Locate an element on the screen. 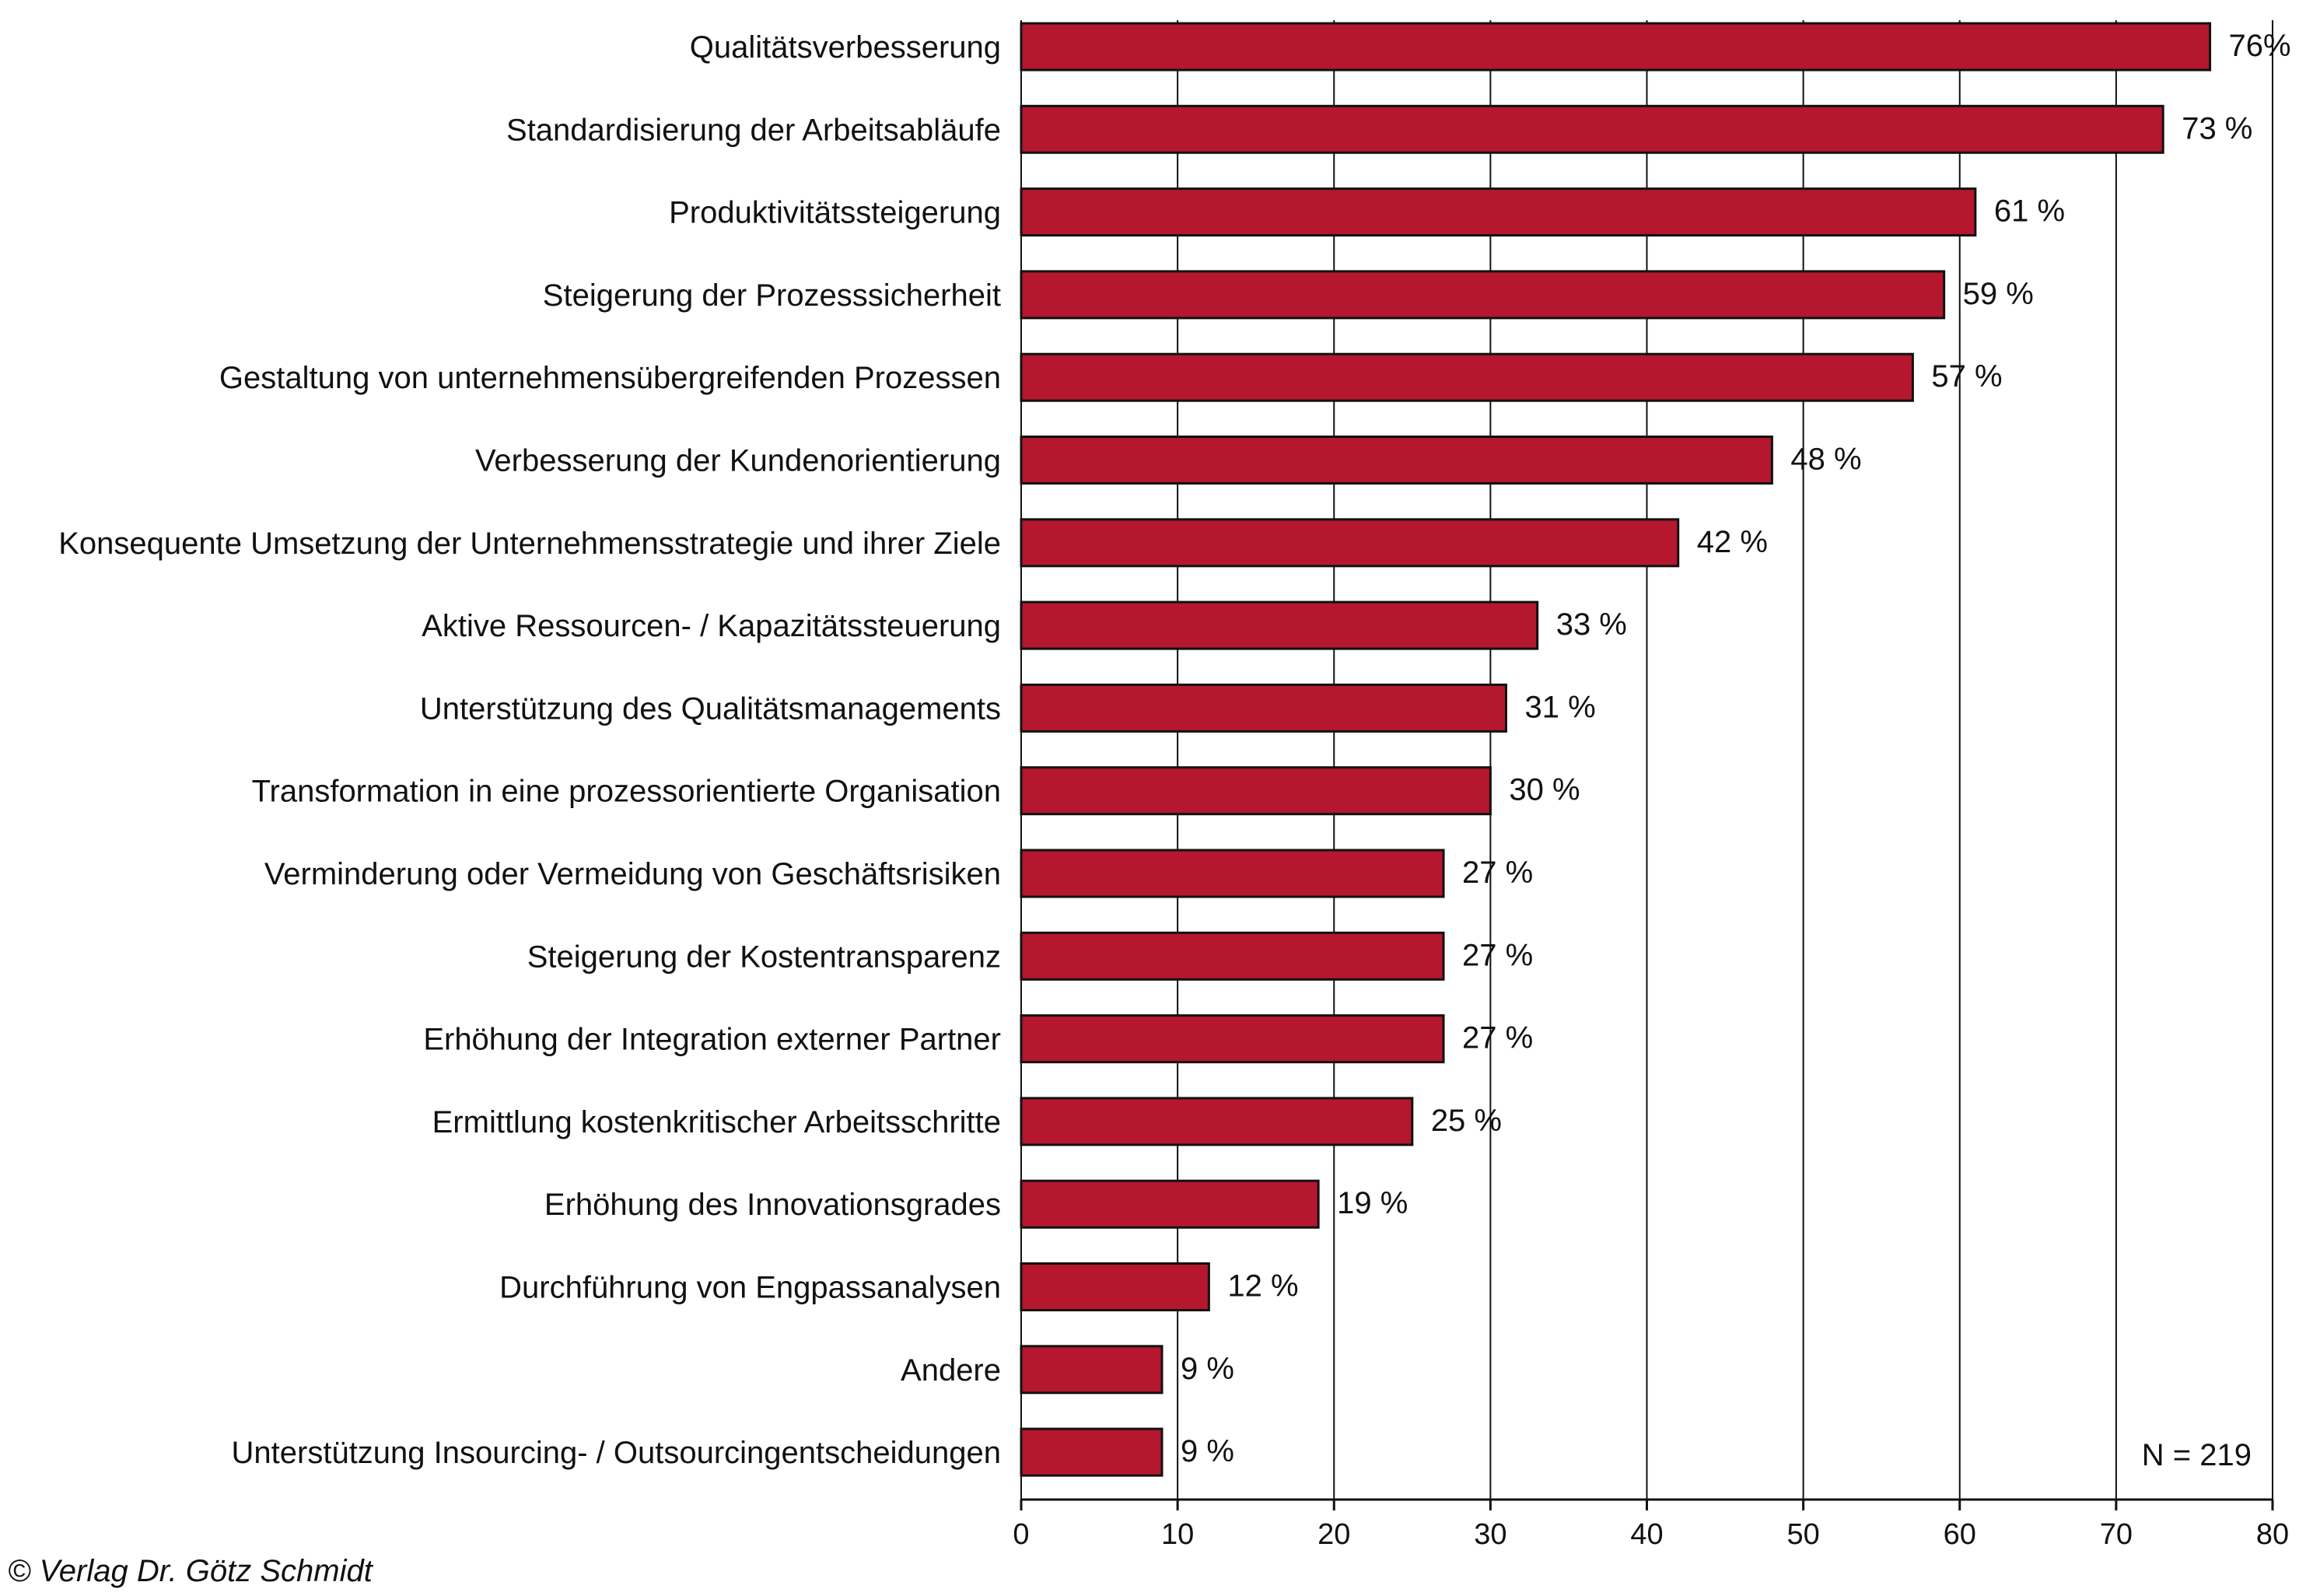  category-label: Erhöhung des Innovationsgrades is located at coordinates (772, 1205).